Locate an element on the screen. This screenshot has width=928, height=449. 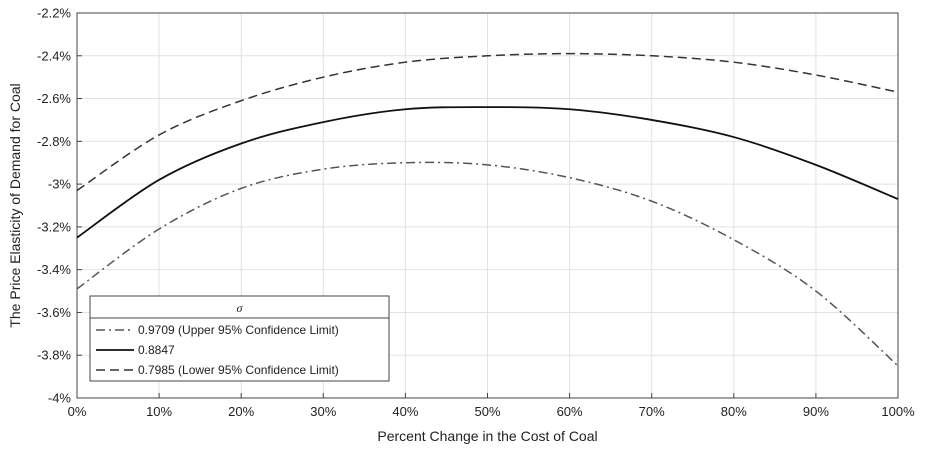
y-tick-label: -2.6% is located at coordinates (54, 98).